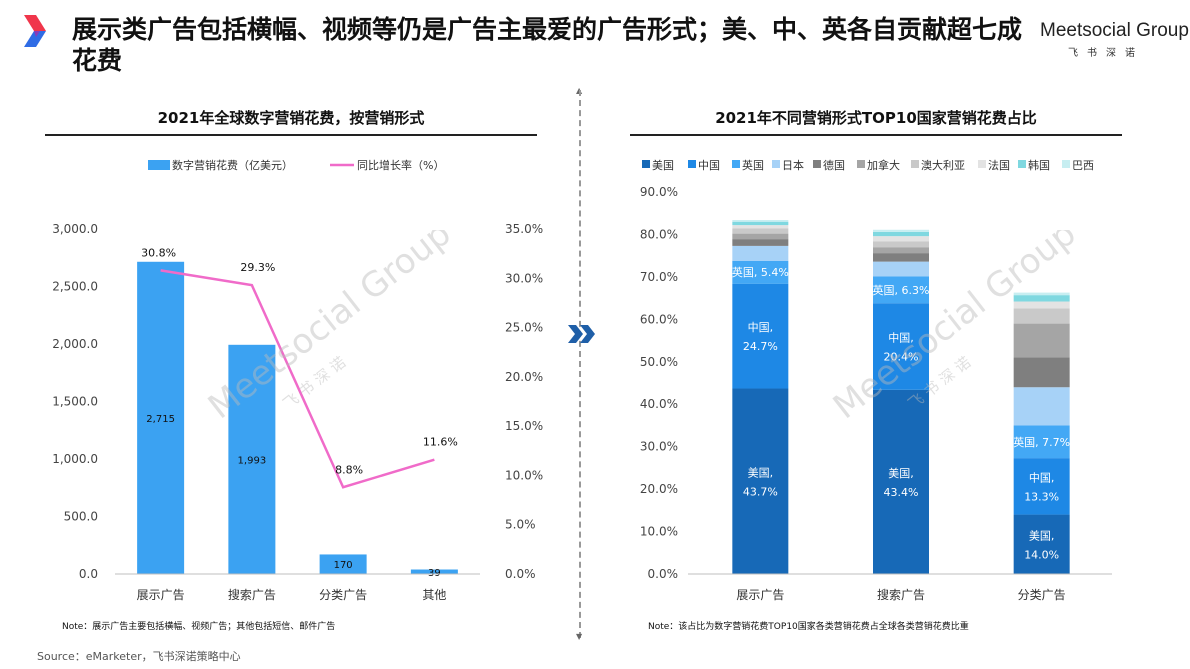 This screenshot has width=1190, height=669. What do you see at coordinates (793, 165) in the screenshot?
I see `legend-label-country: 日本` at bounding box center [793, 165].